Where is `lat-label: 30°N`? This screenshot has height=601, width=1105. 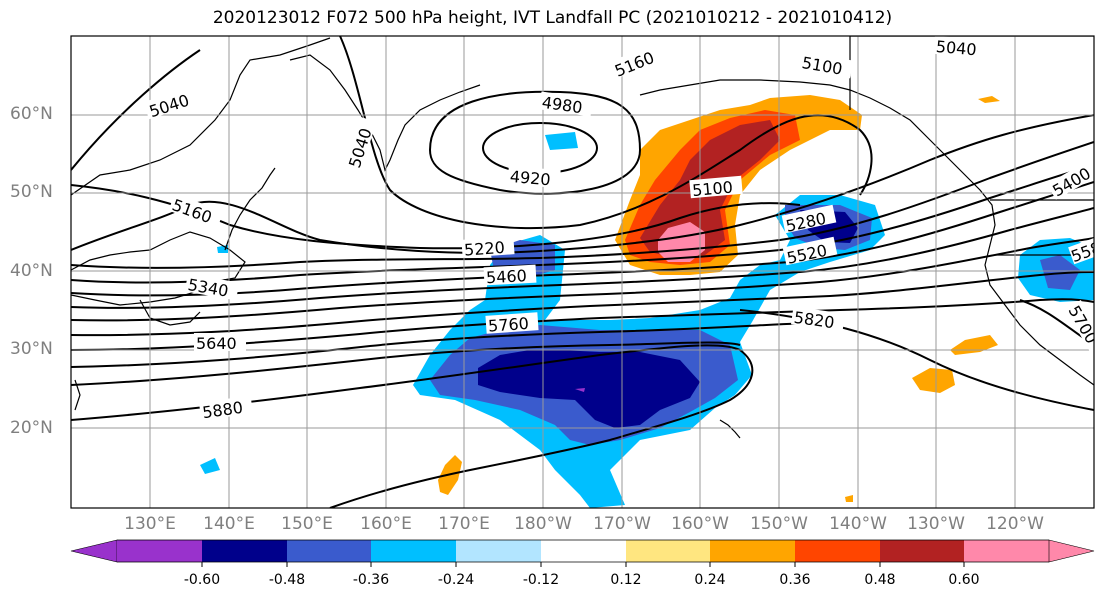 lat-label: 30°N is located at coordinates (31, 349).